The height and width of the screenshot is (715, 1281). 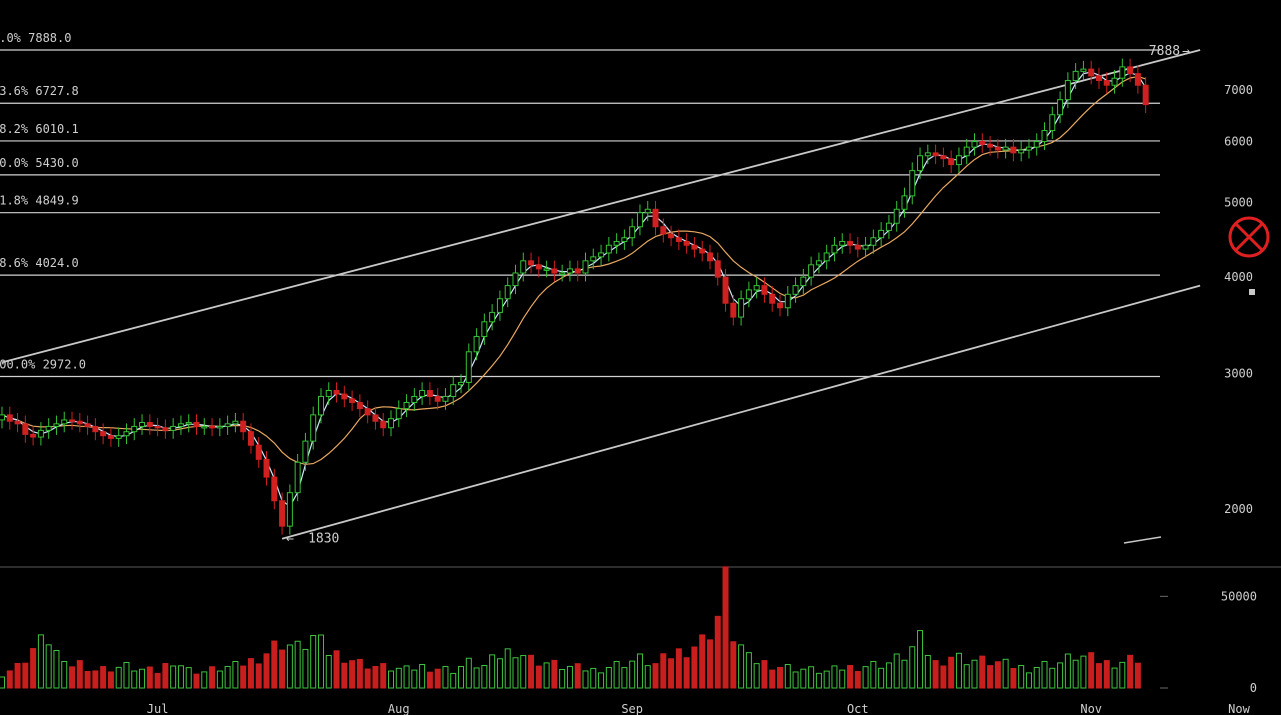 I want to click on x-tick-4: Nov, so click(x=1091, y=708).